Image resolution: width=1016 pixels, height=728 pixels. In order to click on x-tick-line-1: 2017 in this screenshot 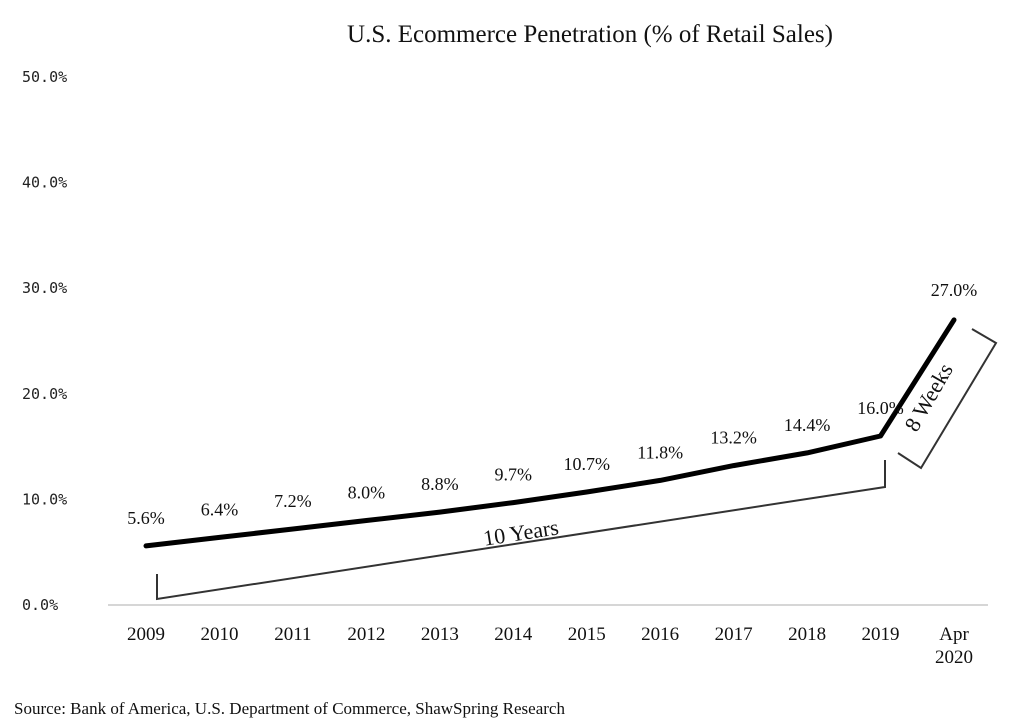, I will do `click(734, 634)`.